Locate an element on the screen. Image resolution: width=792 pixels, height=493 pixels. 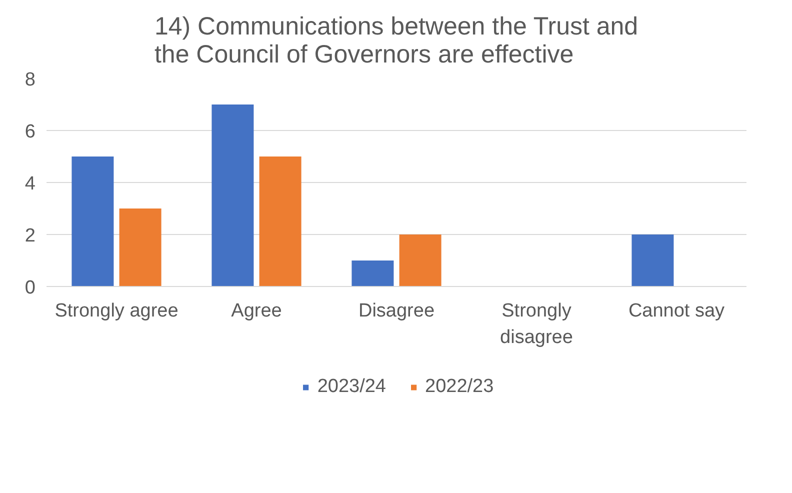
y-tick-label: 4 is located at coordinates (30, 184).